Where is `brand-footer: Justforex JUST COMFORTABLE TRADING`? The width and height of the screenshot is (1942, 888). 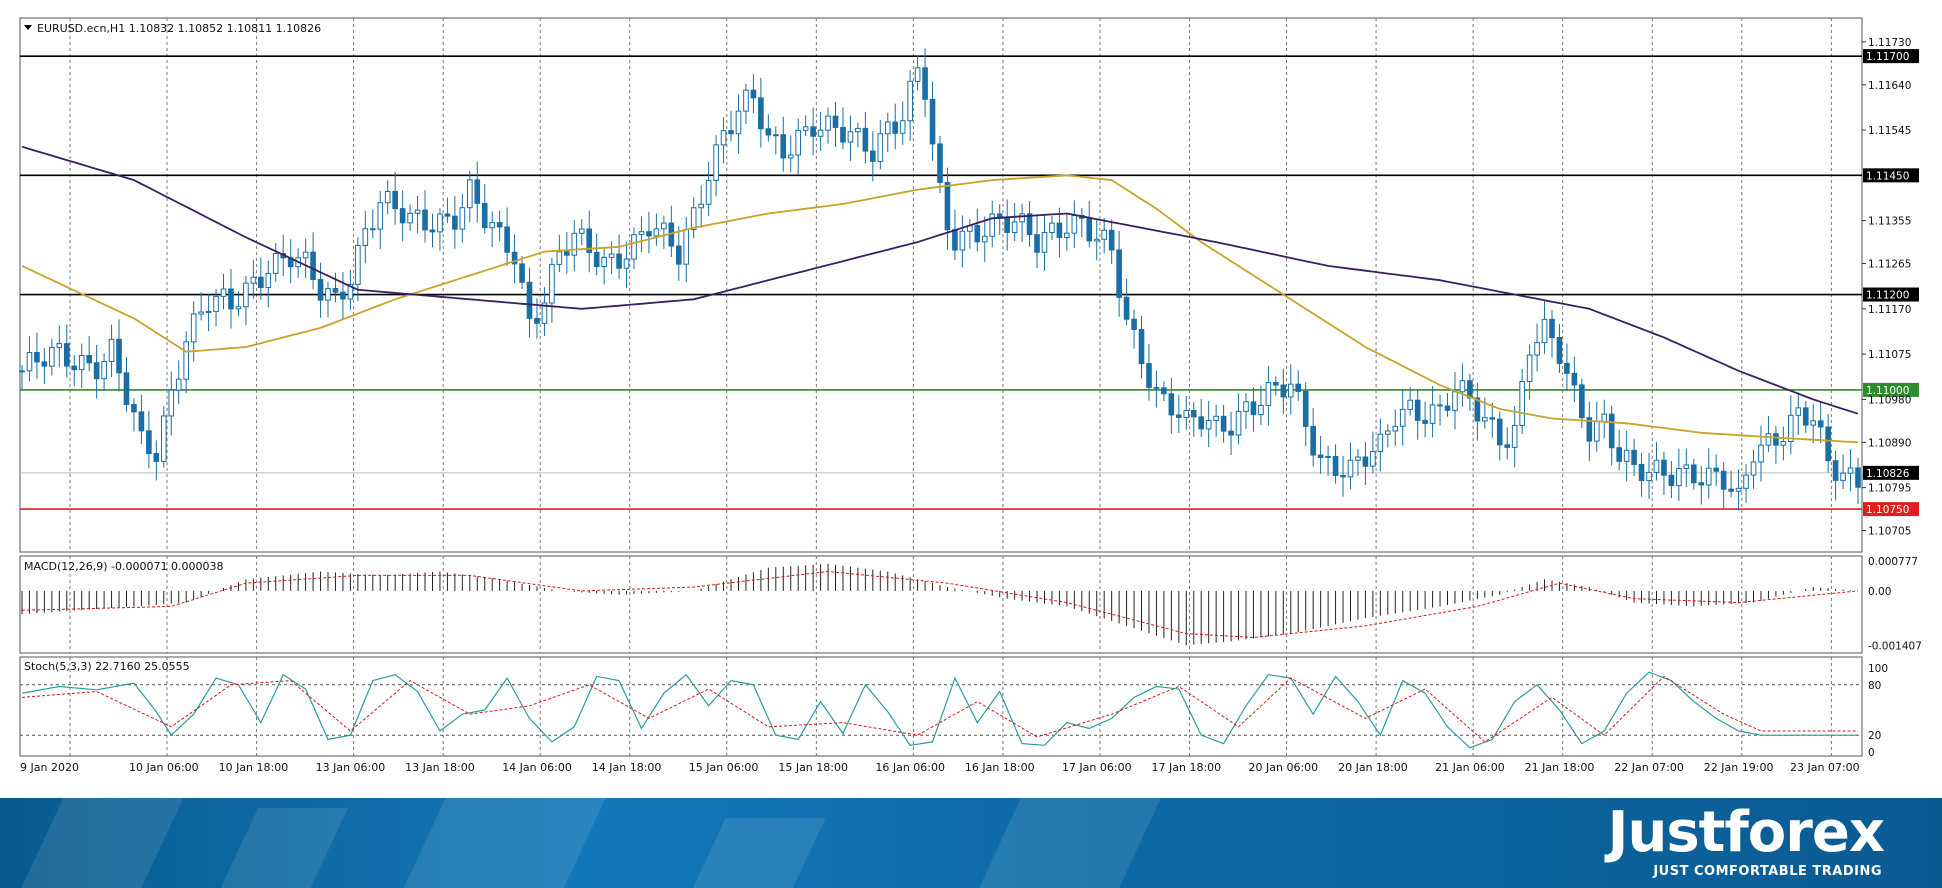
brand-footer: Justforex JUST COMFORTABLE TRADING is located at coordinates (971, 843).